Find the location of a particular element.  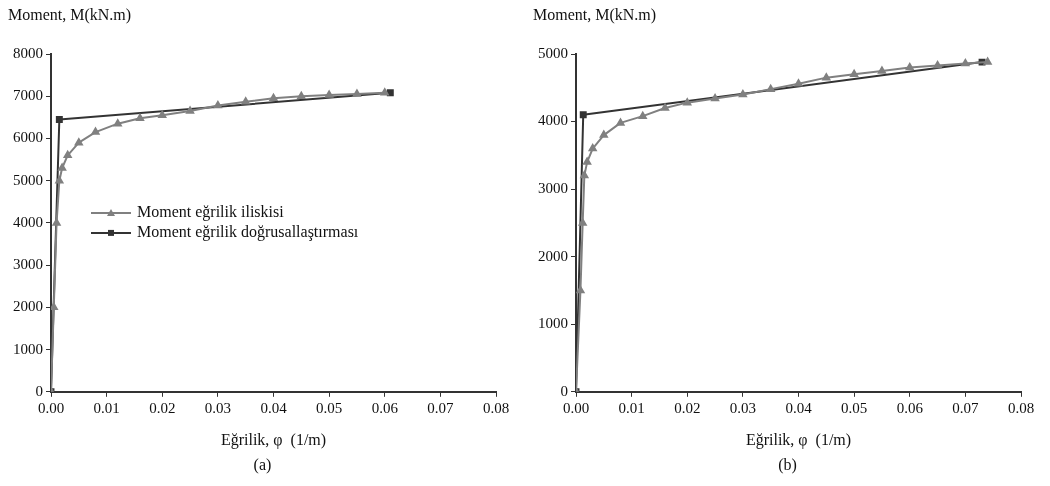

text: (b) is located at coordinates (787, 465).